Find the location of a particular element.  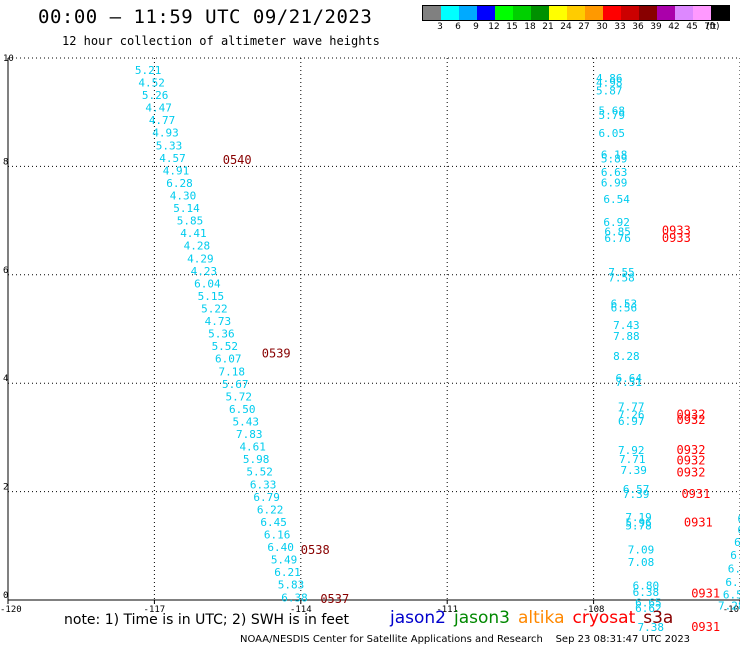

wave-height-label: 6.63 is located at coordinates (614, 172).